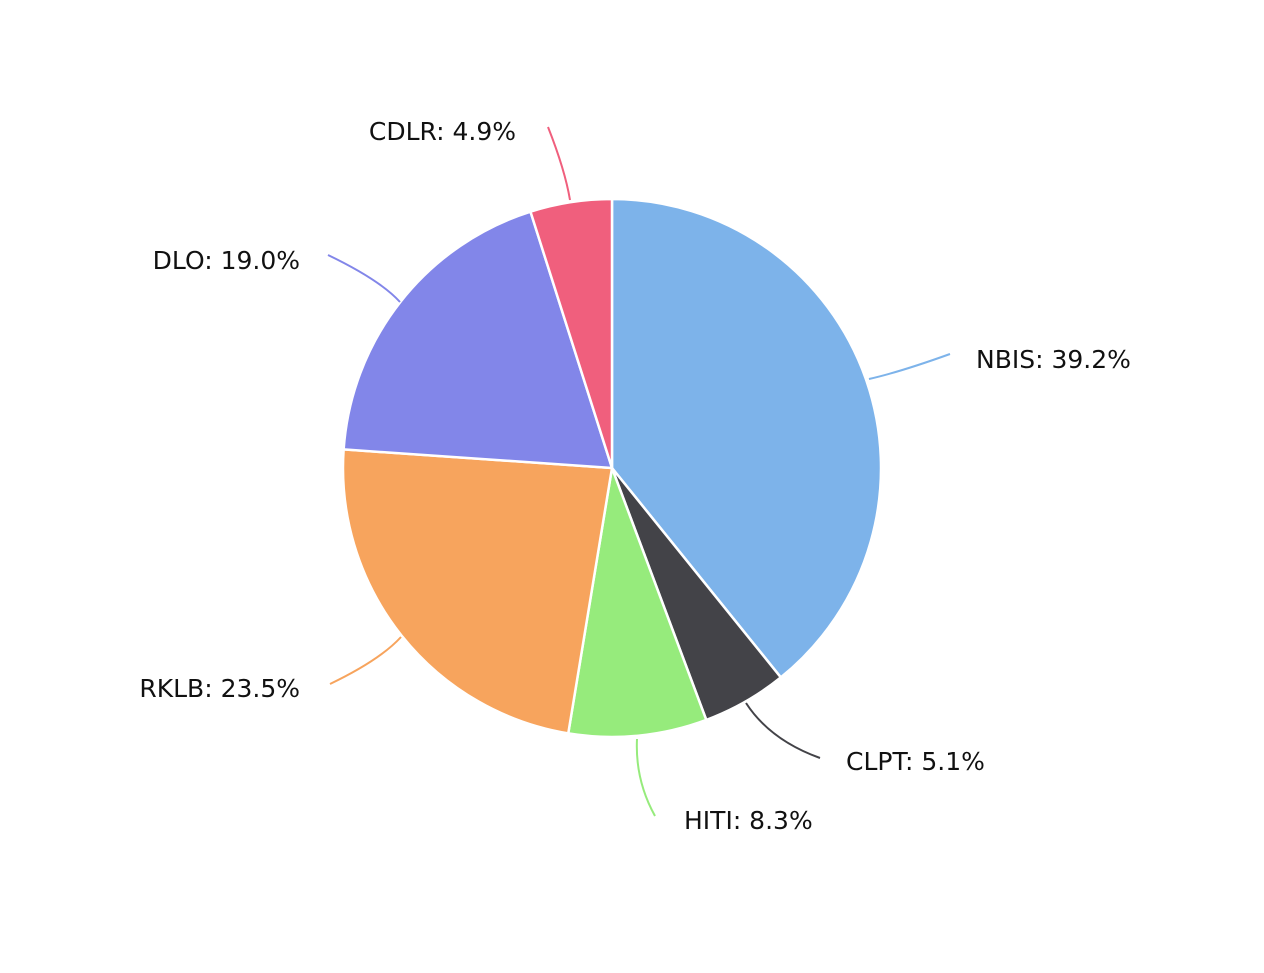 The width and height of the screenshot is (1264, 973). Describe the element at coordinates (226, 260) in the screenshot. I see `data-label-dlo: DLO: 19.0%` at that location.